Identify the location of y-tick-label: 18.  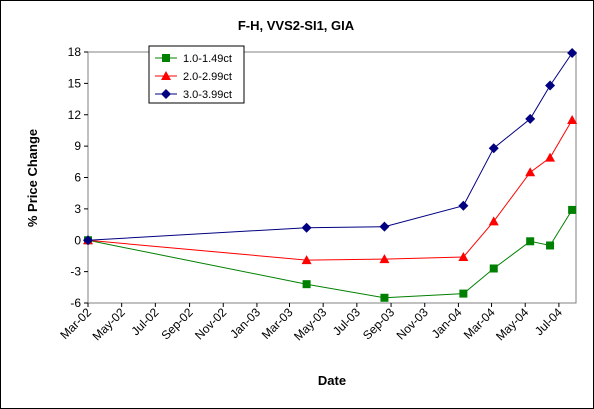
(75, 52).